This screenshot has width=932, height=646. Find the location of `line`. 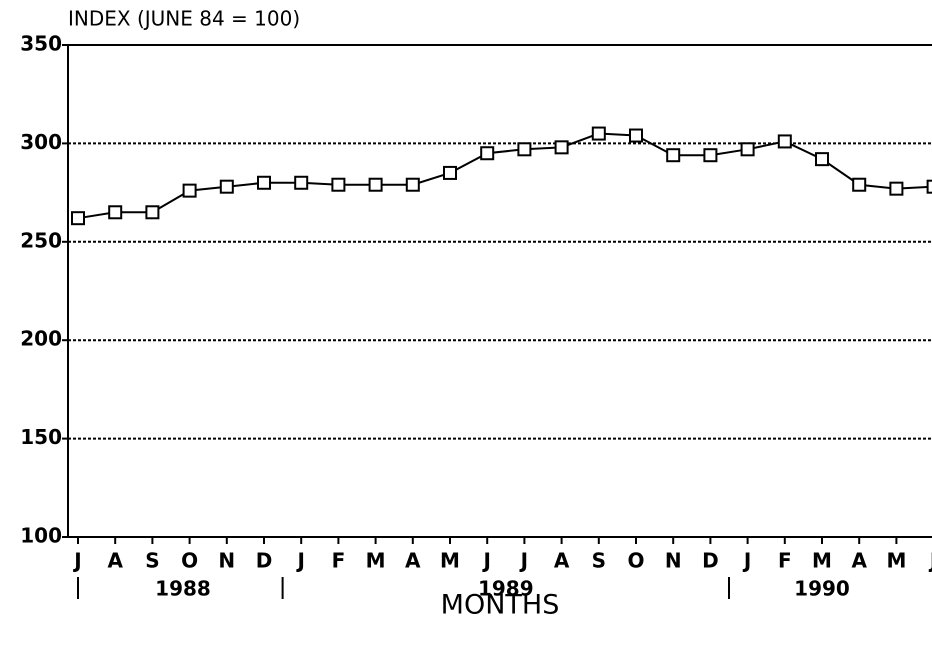

line is located at coordinates (504, 176).